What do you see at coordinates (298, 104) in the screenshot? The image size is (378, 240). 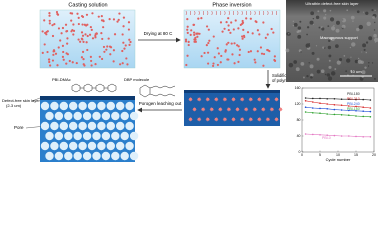 I see `y-tick-label: 120` at bounding box center [298, 104].